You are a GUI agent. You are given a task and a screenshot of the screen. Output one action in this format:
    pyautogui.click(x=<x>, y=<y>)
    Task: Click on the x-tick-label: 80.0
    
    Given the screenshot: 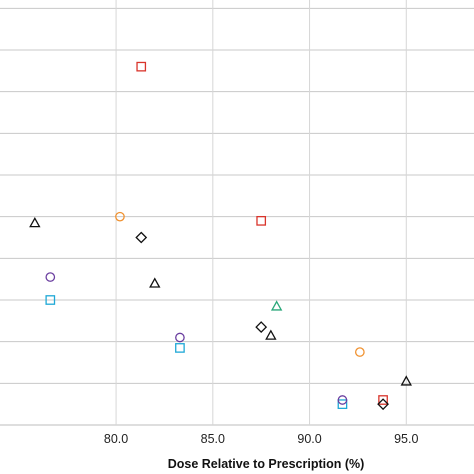 What is the action you would take?
    pyautogui.click(x=116, y=439)
    